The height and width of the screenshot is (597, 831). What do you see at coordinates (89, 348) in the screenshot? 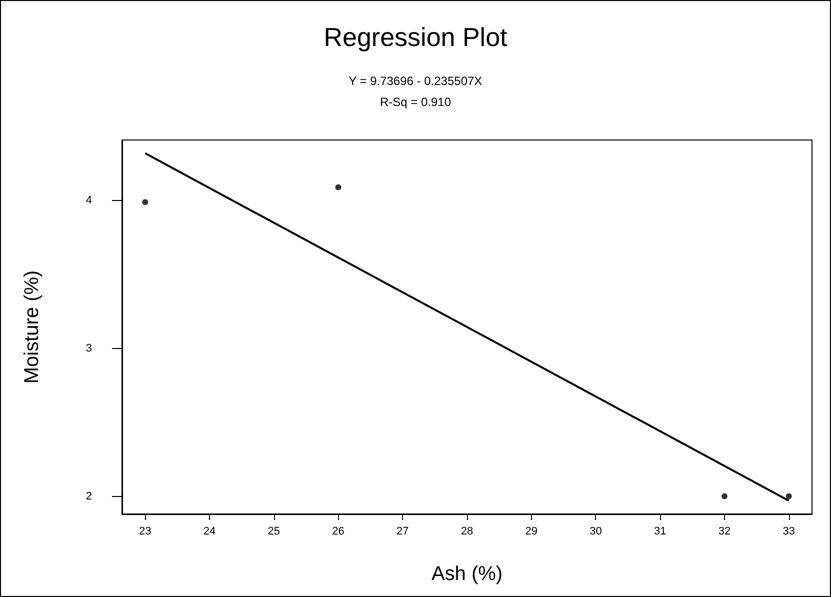
I see `y-tick-label: 3` at bounding box center [89, 348].